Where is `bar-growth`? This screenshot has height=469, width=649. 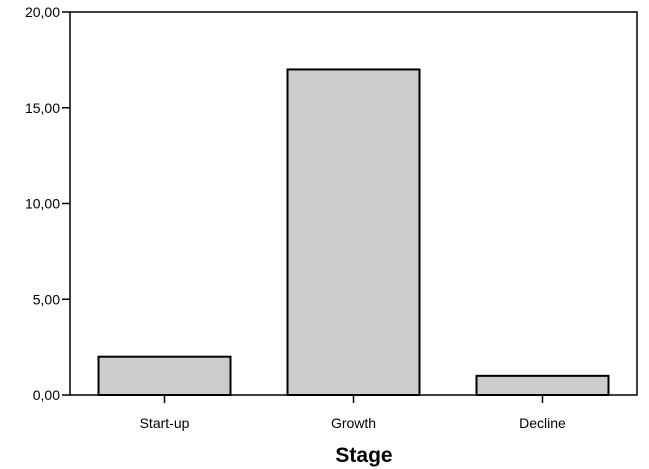
bar-growth is located at coordinates (353, 232).